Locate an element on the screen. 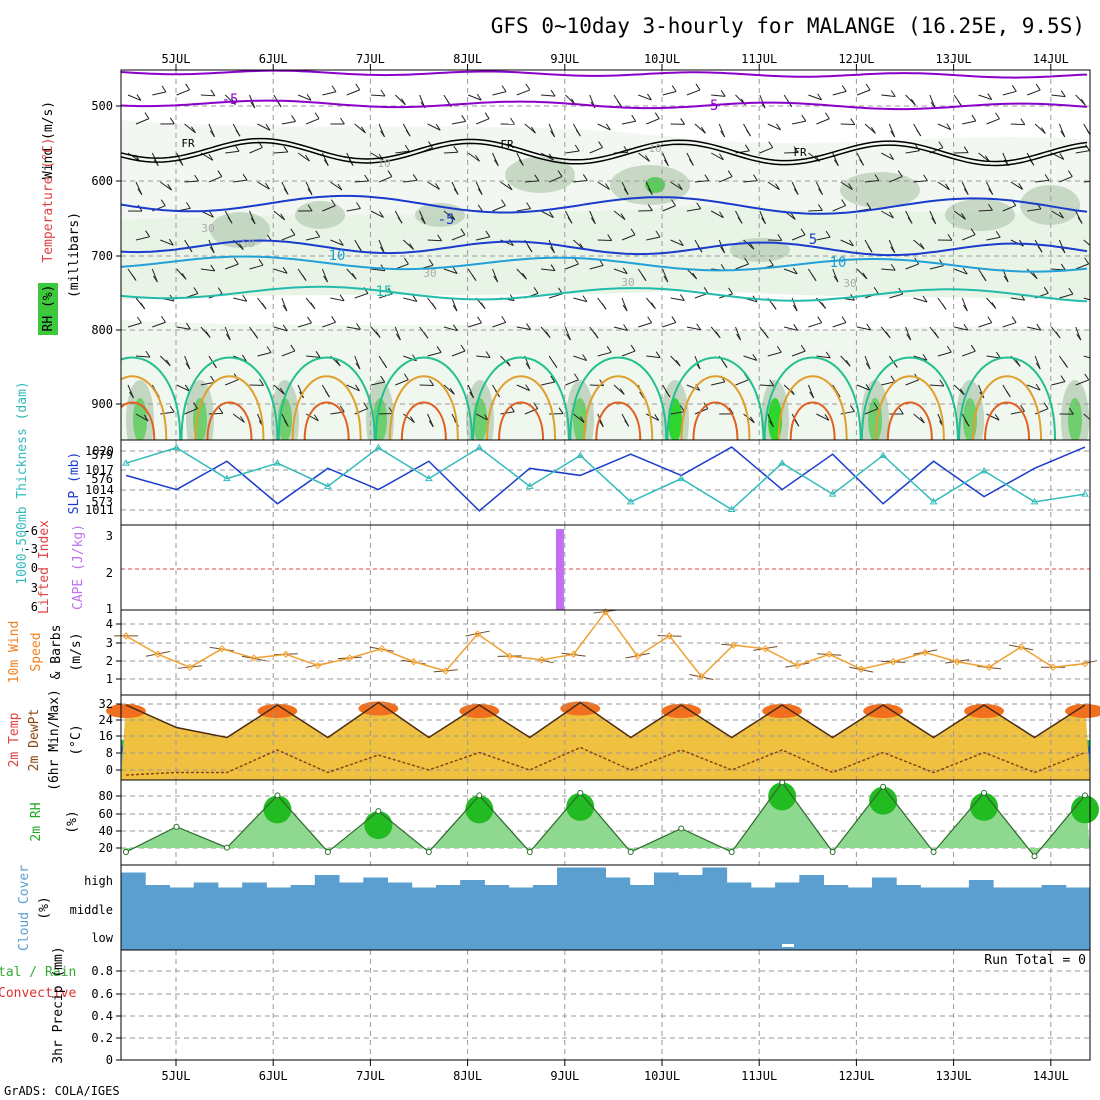 This screenshot has height=1100, width=1100. temp-line is located at coordinates (605, 720).